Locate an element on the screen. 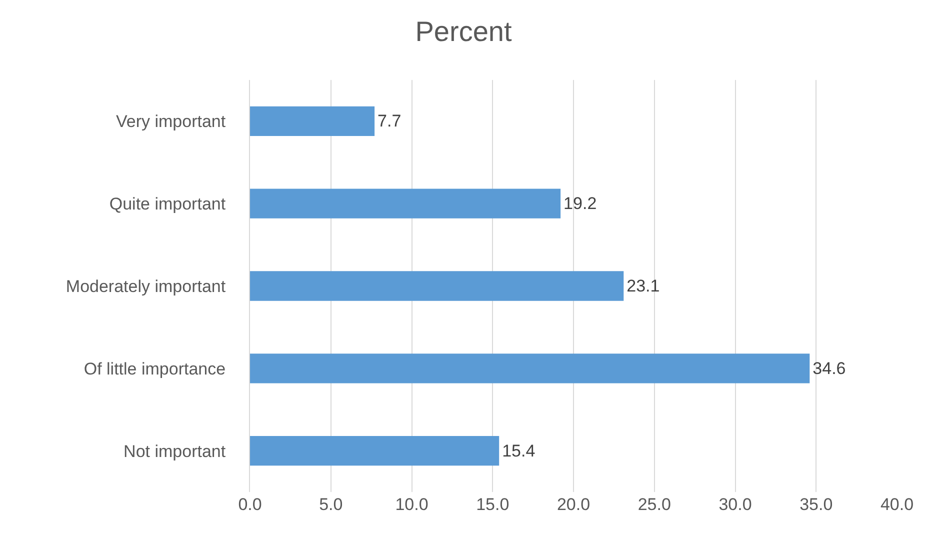 Image resolution: width=927 pixels, height=537 pixels. y-tick-label: Not important is located at coordinates (175, 451).